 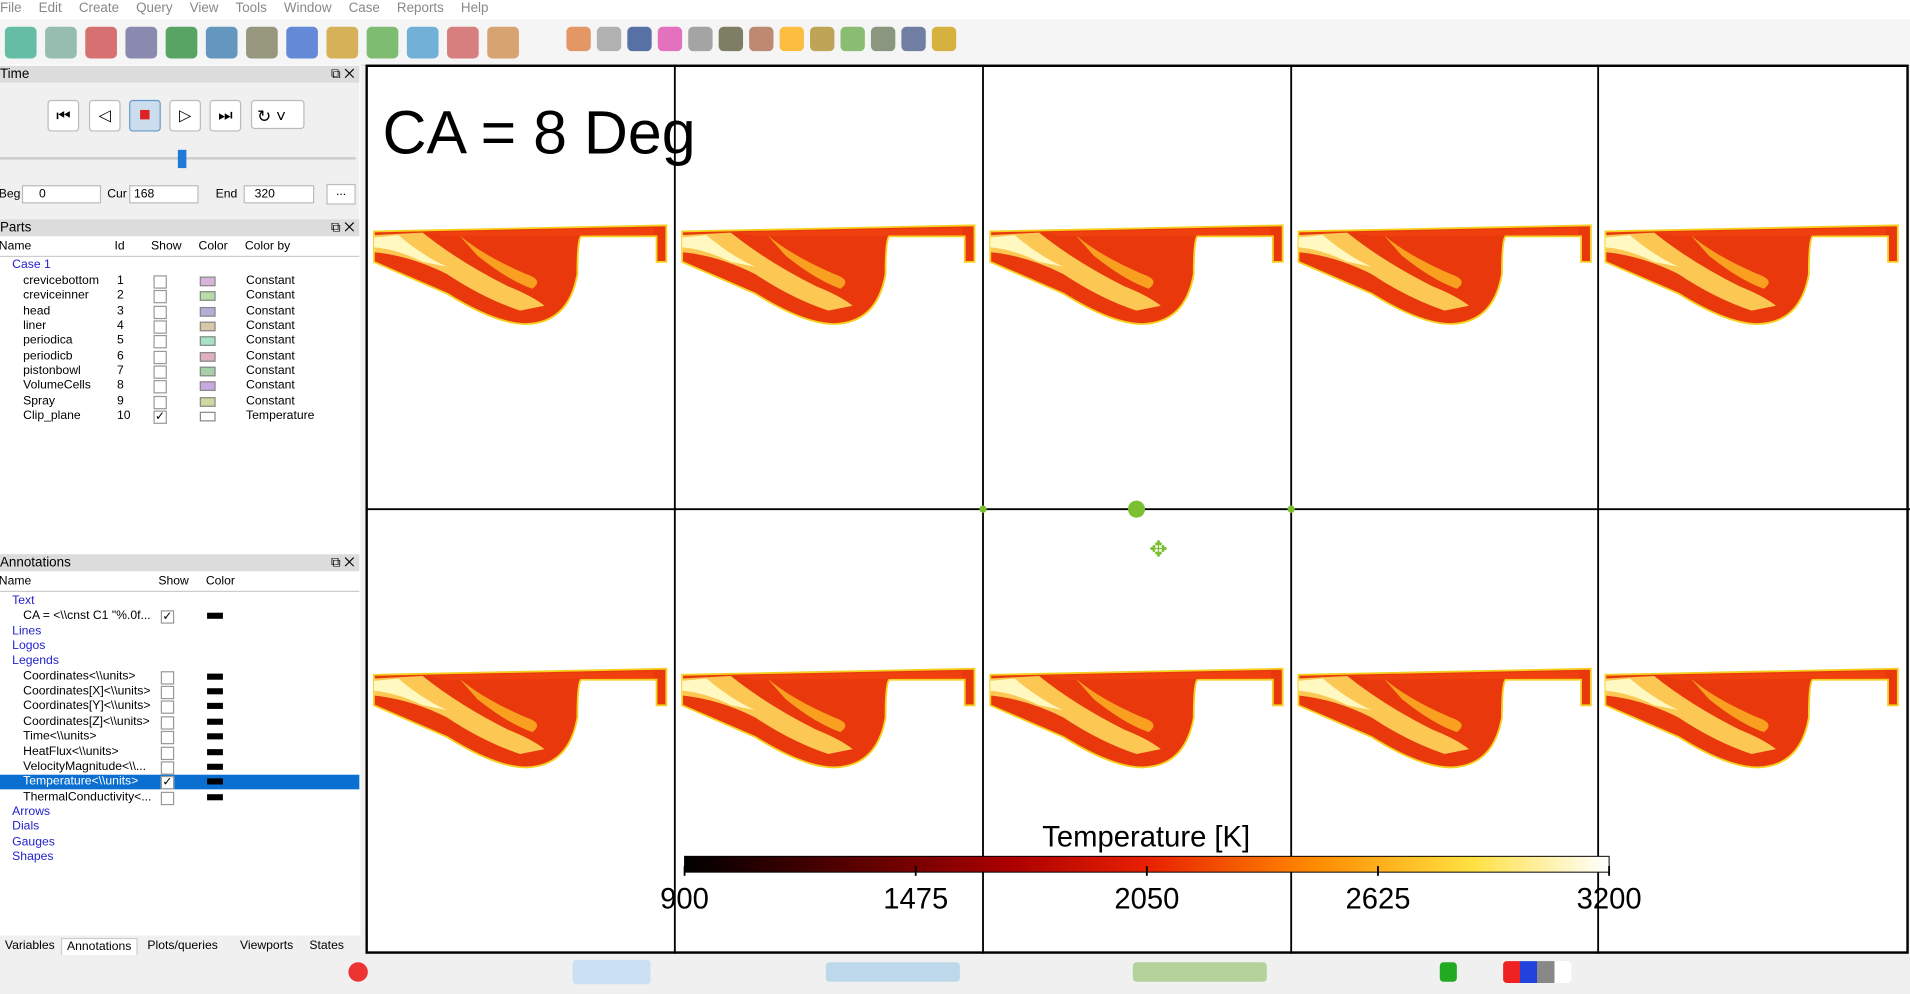 What do you see at coordinates (326, 946) in the screenshot?
I see `tab: States` at bounding box center [326, 946].